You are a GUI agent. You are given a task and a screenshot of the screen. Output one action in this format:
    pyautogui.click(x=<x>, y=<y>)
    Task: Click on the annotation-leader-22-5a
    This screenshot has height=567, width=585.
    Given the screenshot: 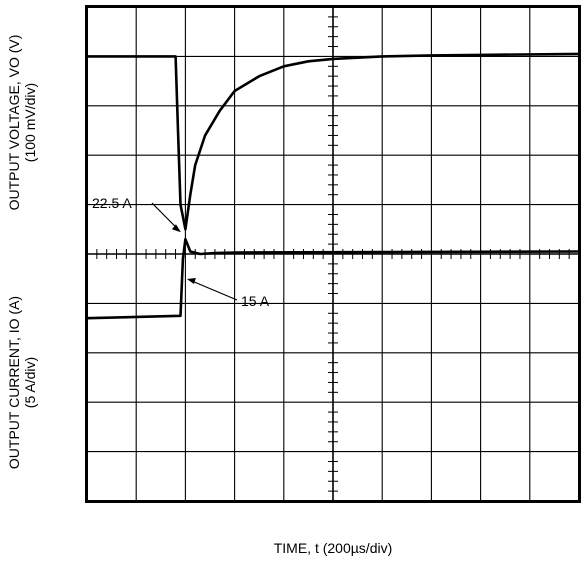 What is the action you would take?
    pyautogui.click(x=165, y=216)
    